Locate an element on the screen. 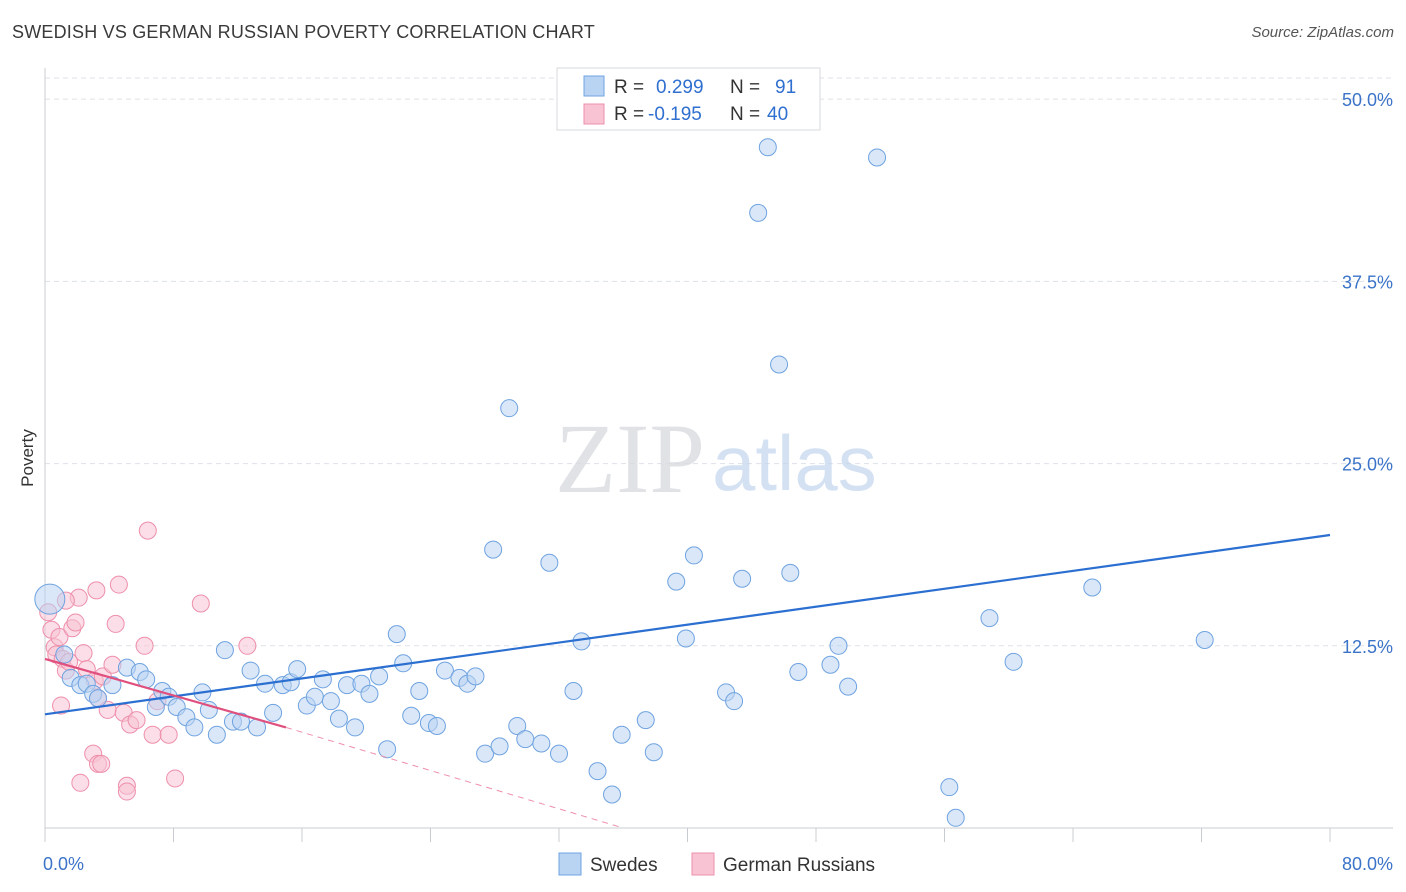 This screenshot has width=1406, height=892. y-tick-label: 25.0% is located at coordinates (1367, 465).